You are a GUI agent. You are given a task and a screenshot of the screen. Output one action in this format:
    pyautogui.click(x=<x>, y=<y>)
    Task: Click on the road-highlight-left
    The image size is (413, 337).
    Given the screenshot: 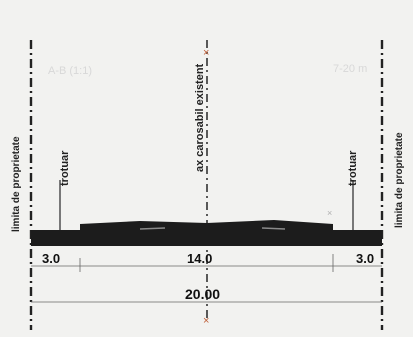 What is the action you would take?
    pyautogui.click(x=152, y=228)
    